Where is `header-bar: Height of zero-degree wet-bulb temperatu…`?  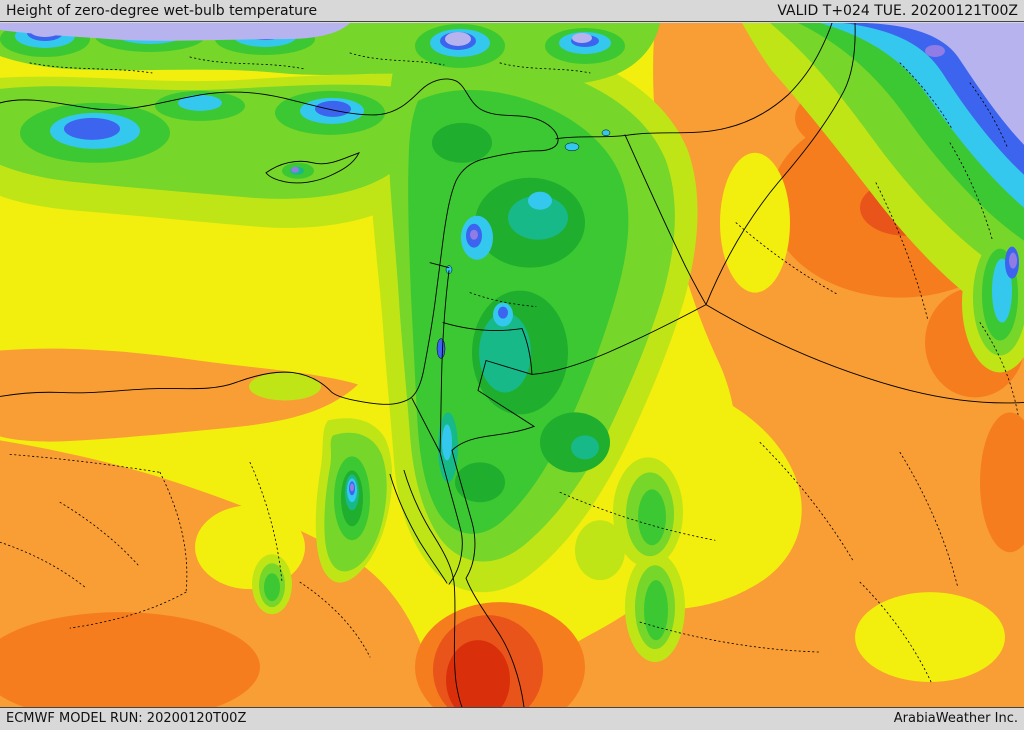
header-bar: Height of zero-degree wet-bulb temperatu… is located at coordinates (512, 11).